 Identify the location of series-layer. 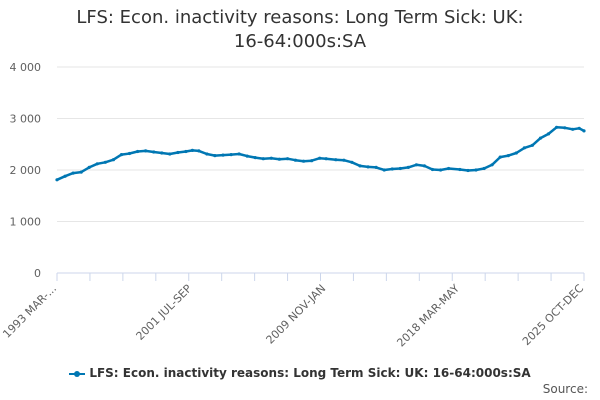
(320, 153).